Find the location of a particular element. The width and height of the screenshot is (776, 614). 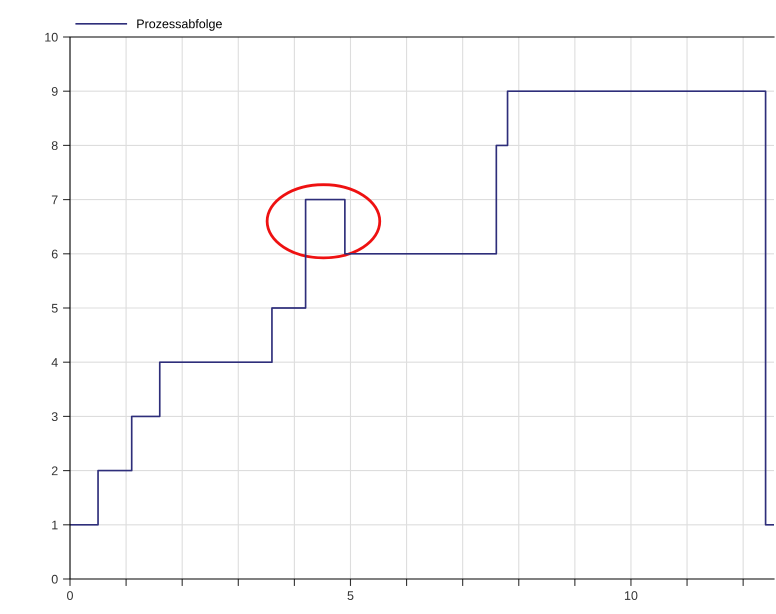

x-tick-label: 5 is located at coordinates (351, 595).